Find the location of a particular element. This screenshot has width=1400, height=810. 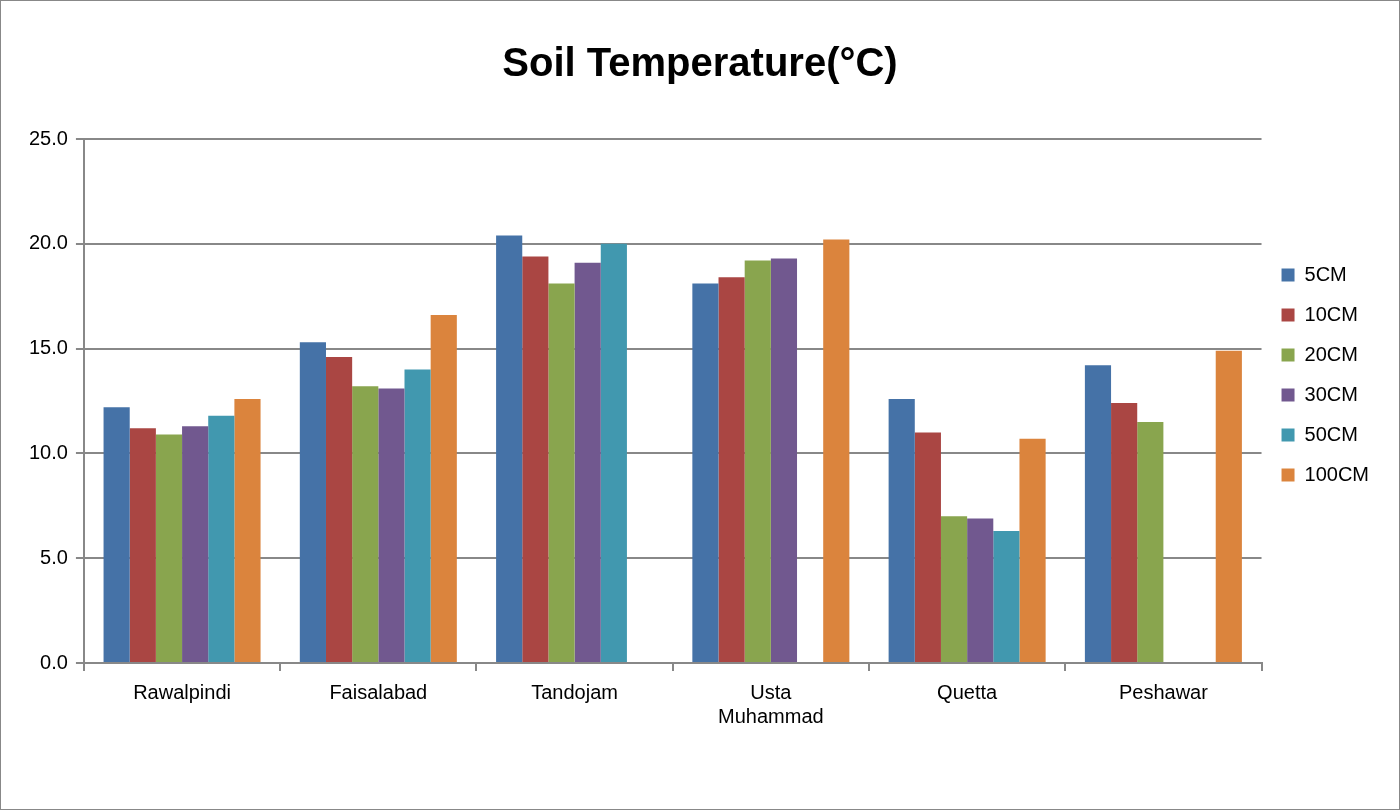

y-tick-label: 15.0 is located at coordinates (48, 347).